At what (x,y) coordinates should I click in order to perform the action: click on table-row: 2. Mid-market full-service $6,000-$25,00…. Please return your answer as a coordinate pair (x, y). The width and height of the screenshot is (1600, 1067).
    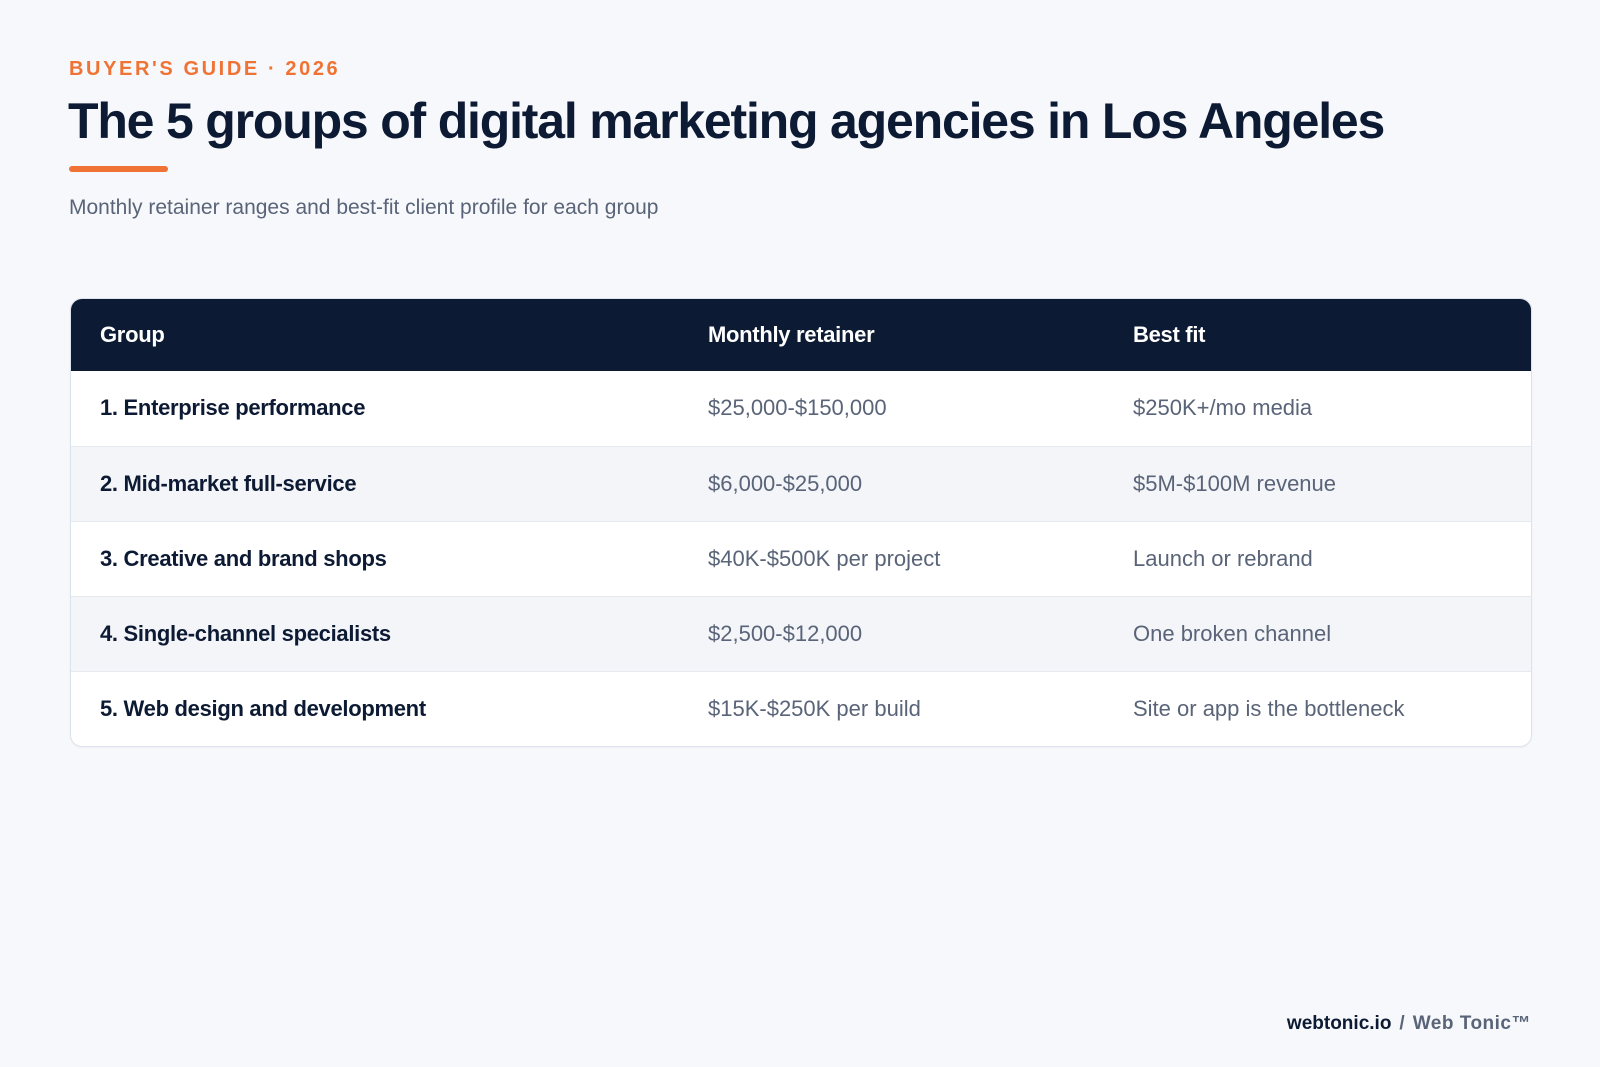
    Looking at the image, I should click on (801, 483).